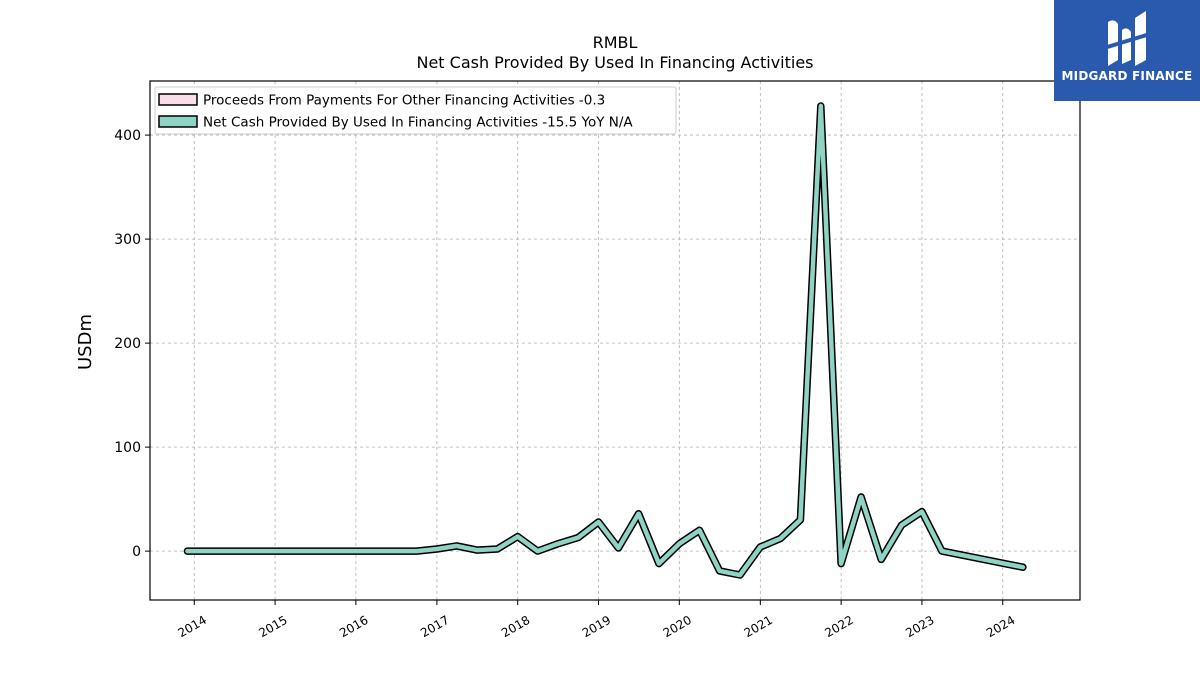  Describe the element at coordinates (596, 626) in the screenshot. I see `x-tick-label: 2019` at that location.